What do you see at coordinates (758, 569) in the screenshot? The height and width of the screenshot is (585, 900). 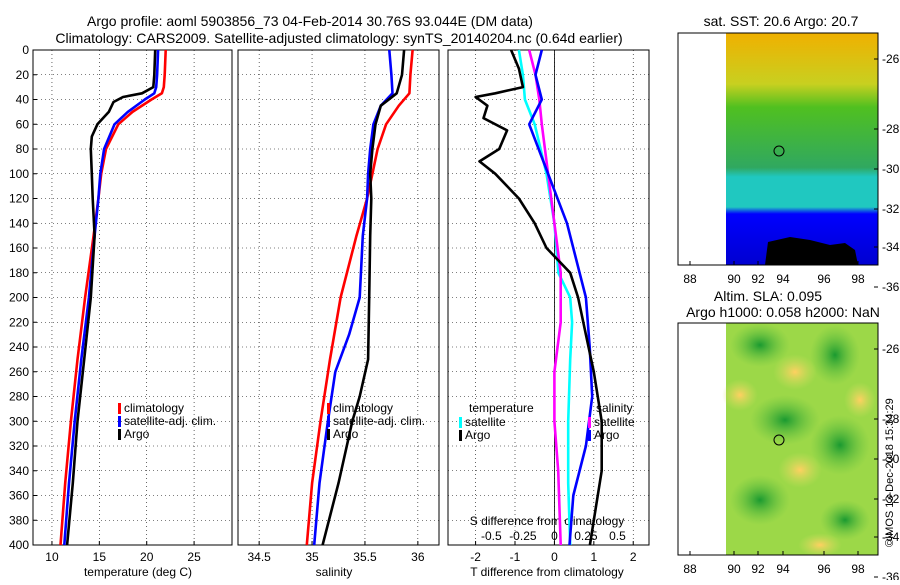 I see `sla-map-x-tick-label: 92` at bounding box center [758, 569].